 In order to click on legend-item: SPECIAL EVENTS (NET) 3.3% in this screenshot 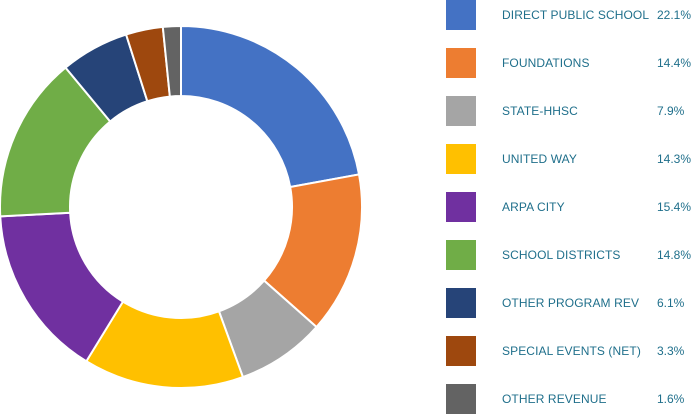, I will do `click(569, 351)`.